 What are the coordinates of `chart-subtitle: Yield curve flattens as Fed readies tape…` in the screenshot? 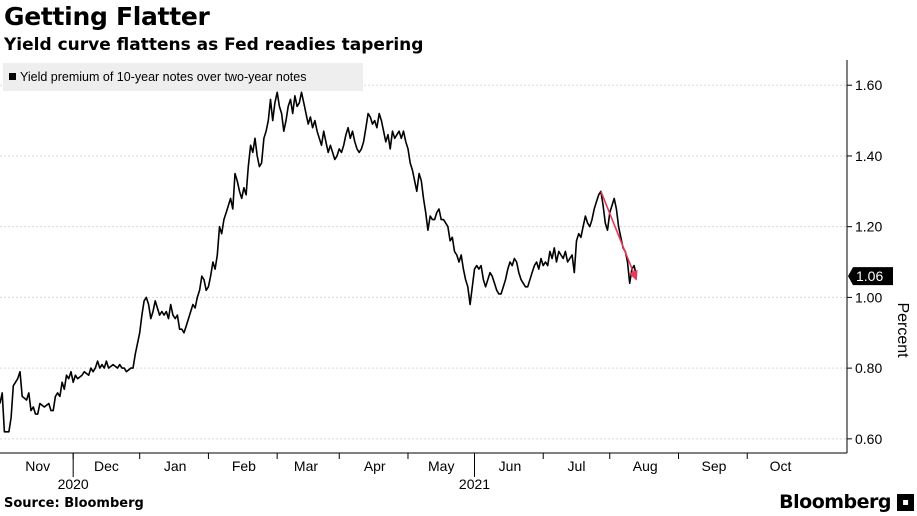 It's located at (214, 45).